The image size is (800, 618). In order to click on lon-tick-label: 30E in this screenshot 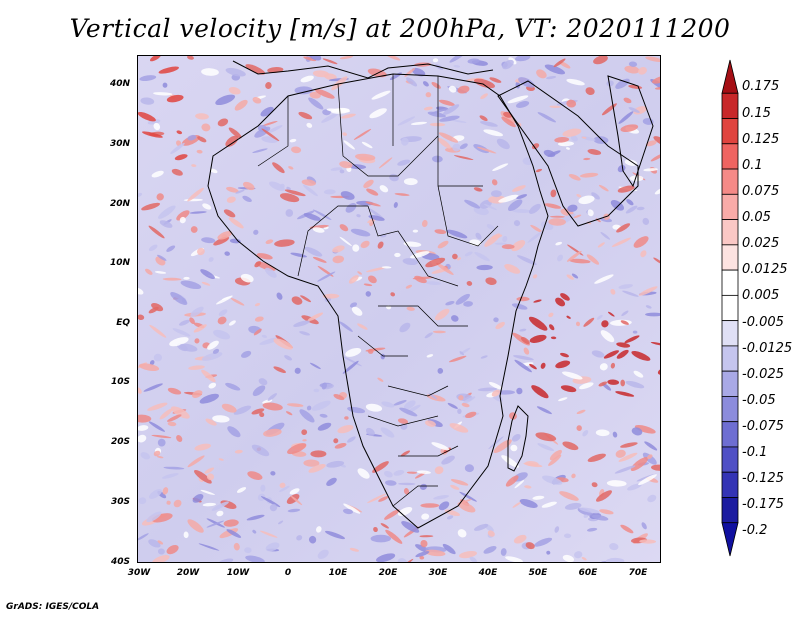, I will do `click(438, 573)`.